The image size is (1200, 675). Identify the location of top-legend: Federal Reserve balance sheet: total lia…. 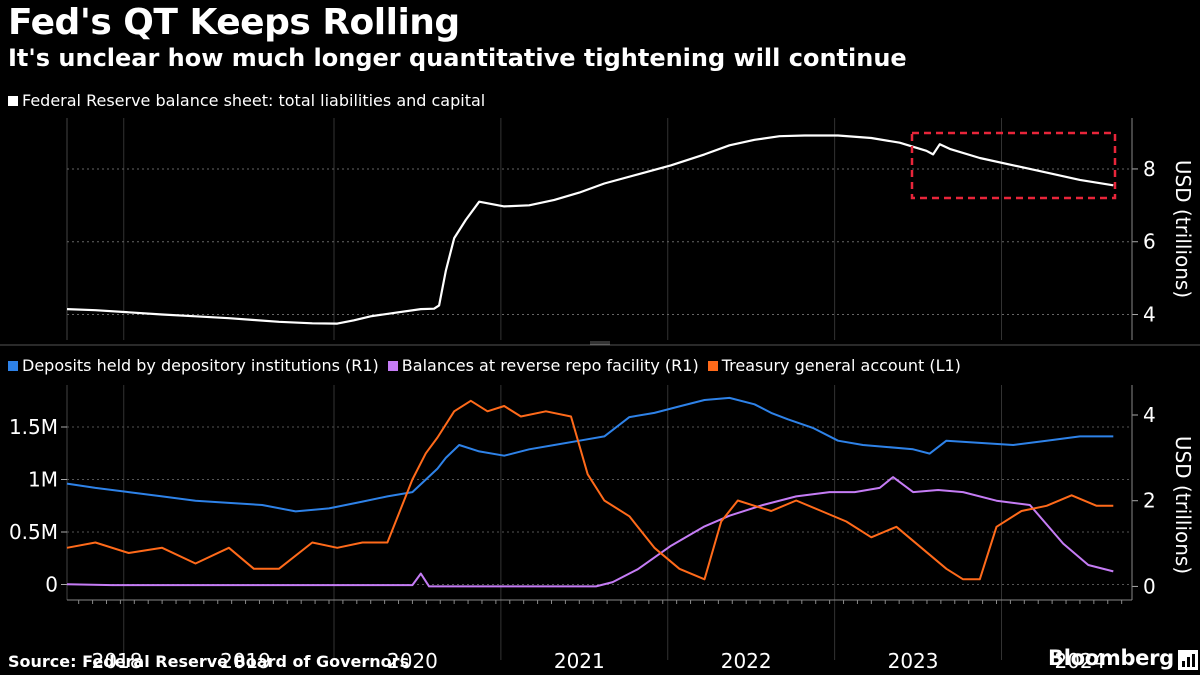
(251, 100).